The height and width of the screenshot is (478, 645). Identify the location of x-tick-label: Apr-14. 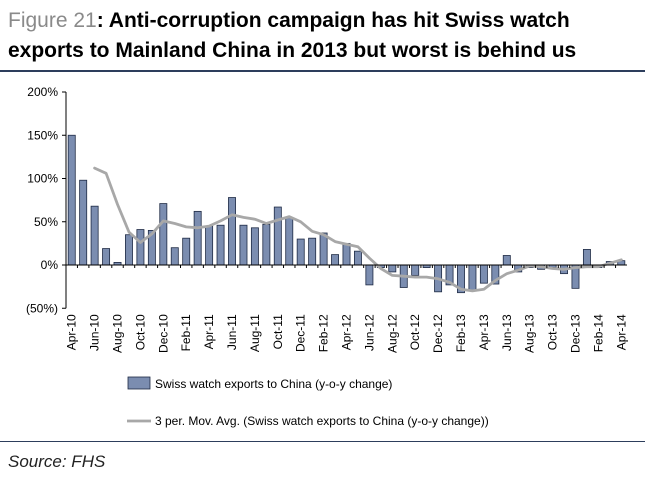
(621, 332).